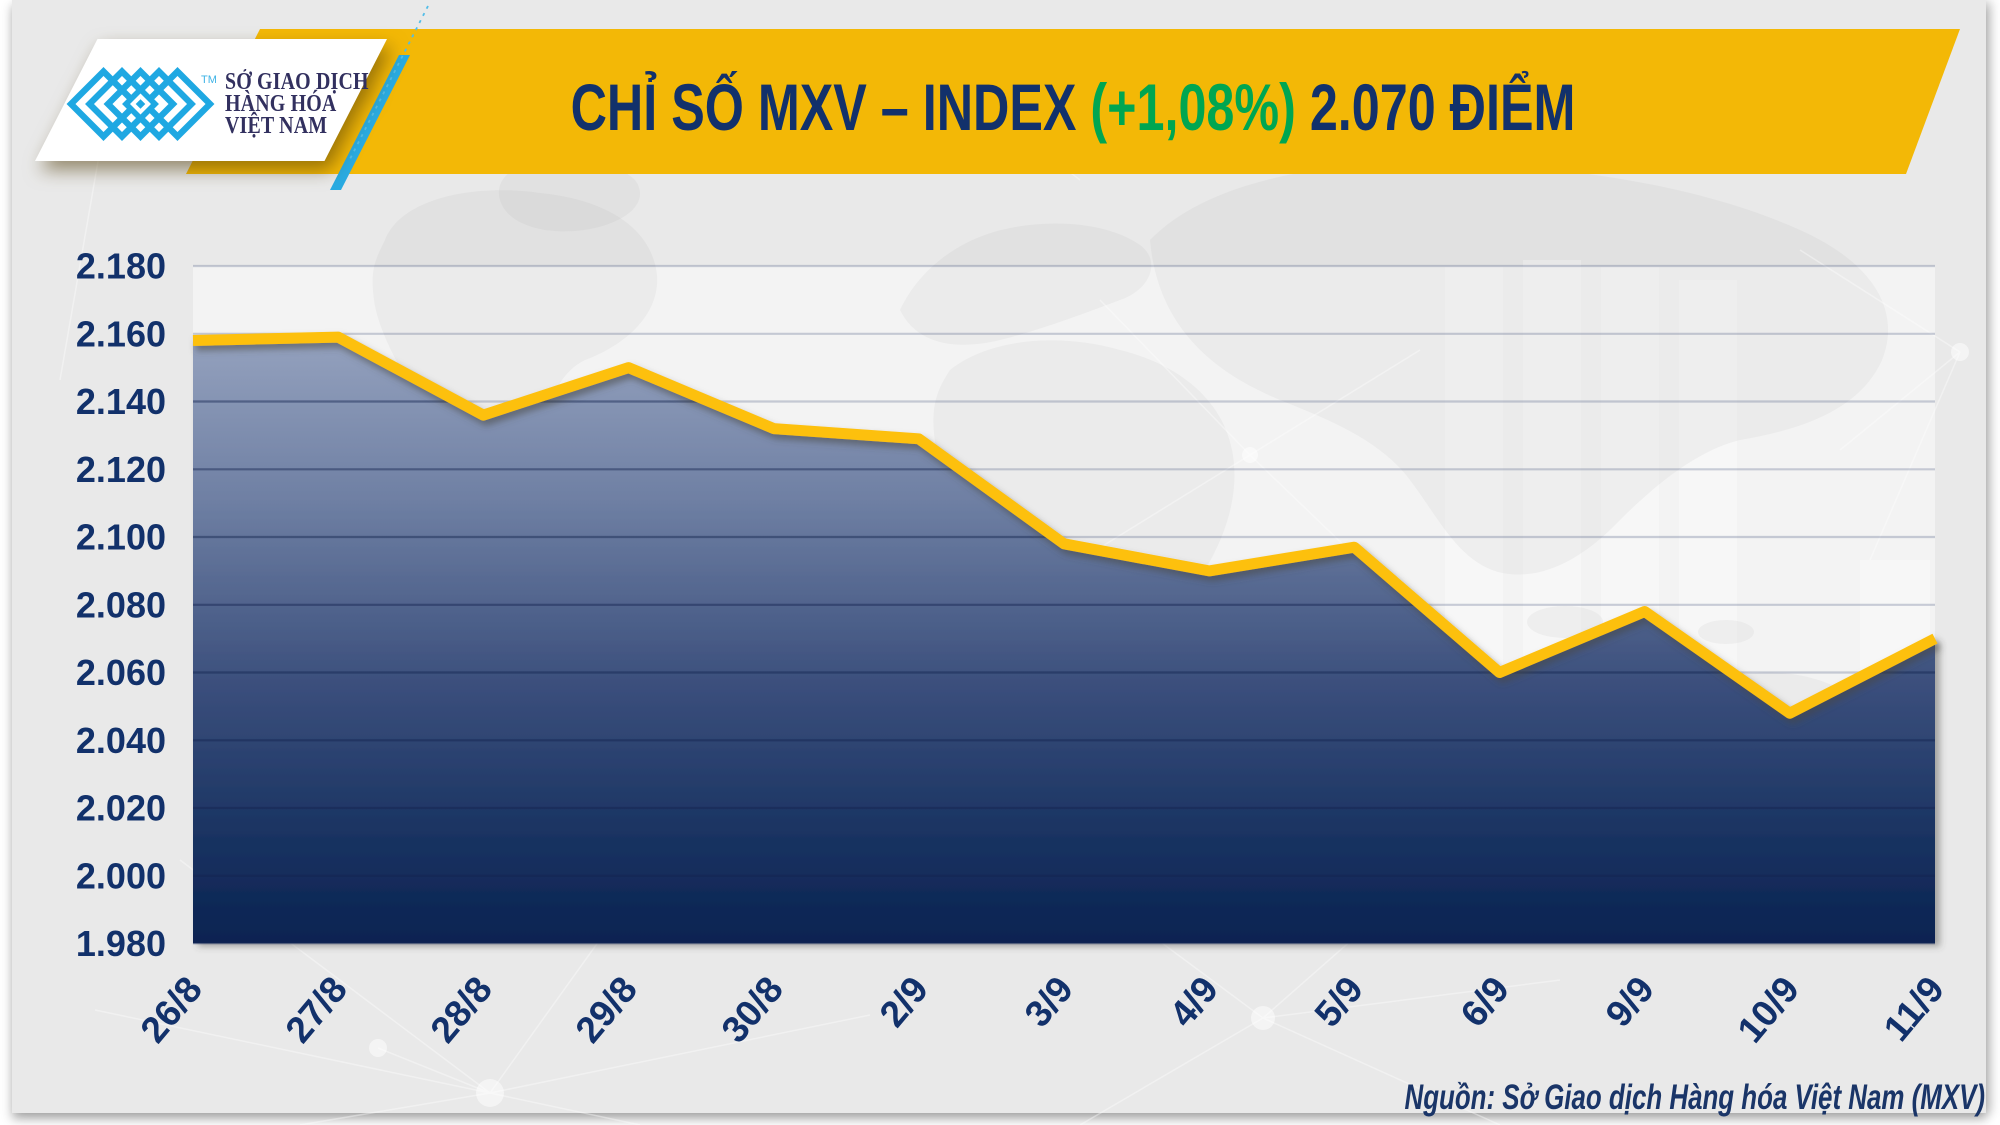  What do you see at coordinates (1768, 1010) in the screenshot?
I see `svg-text: 10/9` at bounding box center [1768, 1010].